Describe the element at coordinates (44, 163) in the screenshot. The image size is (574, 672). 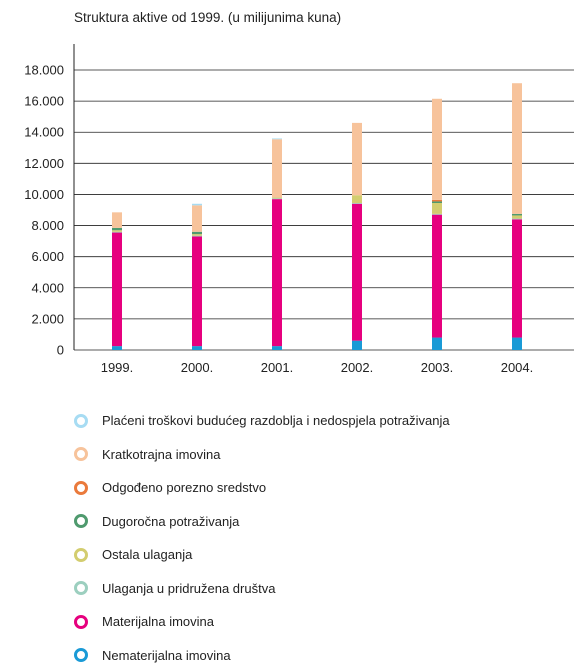
I see `y-tick-label: 12.000` at that location.